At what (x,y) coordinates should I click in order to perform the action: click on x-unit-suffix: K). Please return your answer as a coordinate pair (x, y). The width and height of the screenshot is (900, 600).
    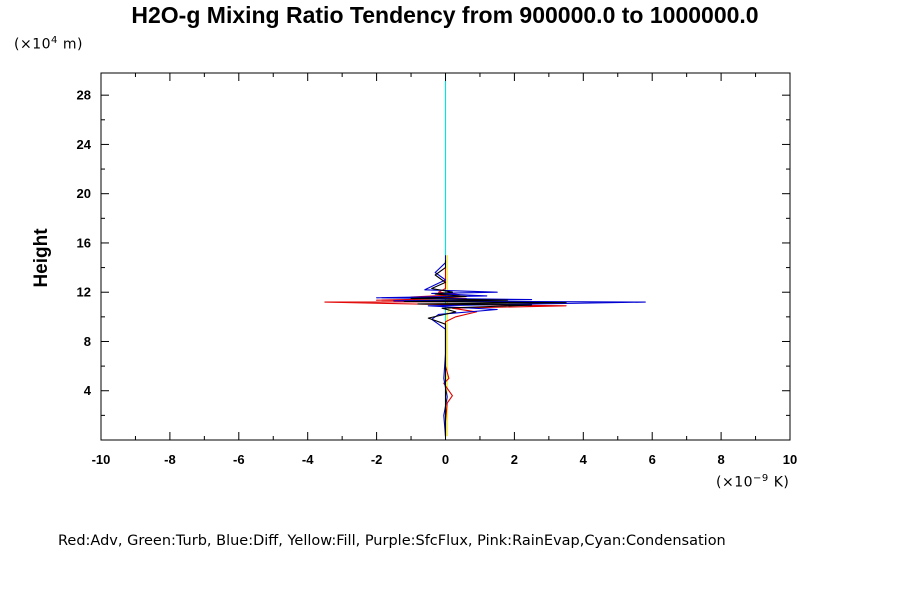
    Looking at the image, I should click on (779, 482).